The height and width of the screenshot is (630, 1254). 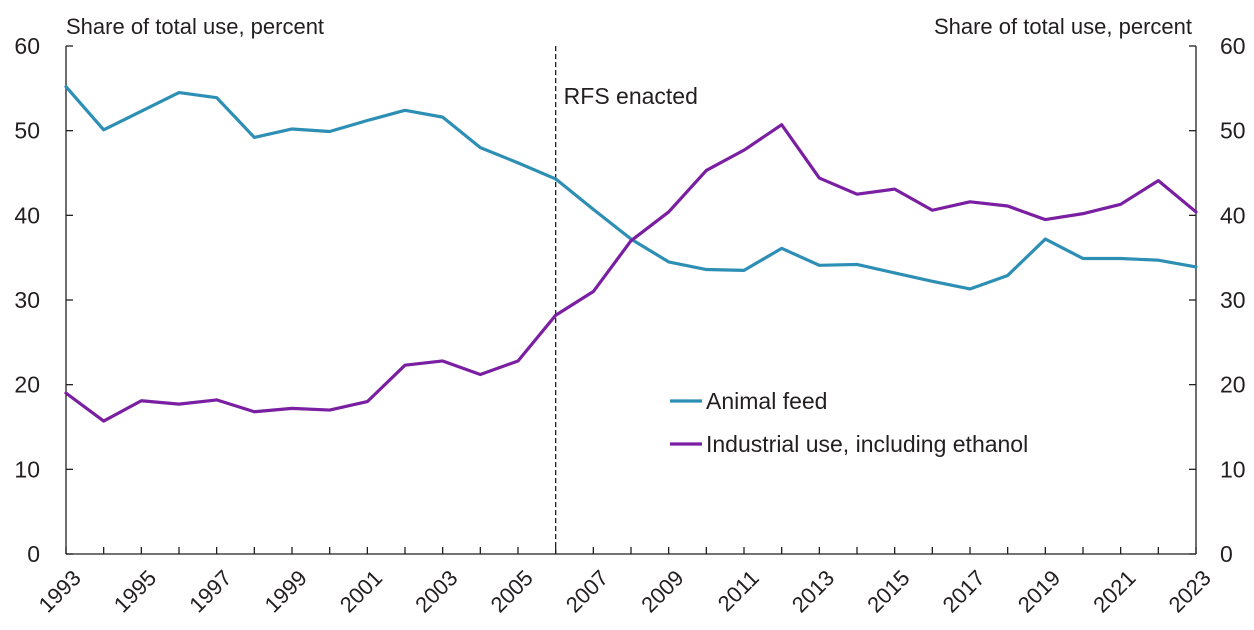 What do you see at coordinates (662, 591) in the screenshot?
I see `x-tick-label: 2009` at bounding box center [662, 591].